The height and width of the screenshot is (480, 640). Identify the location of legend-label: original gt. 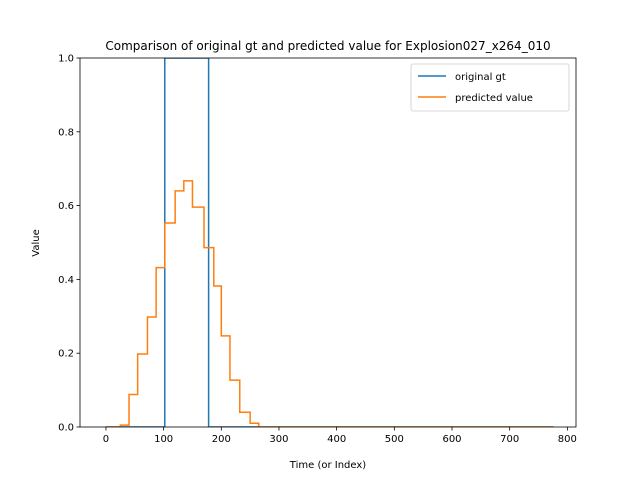
(480, 77).